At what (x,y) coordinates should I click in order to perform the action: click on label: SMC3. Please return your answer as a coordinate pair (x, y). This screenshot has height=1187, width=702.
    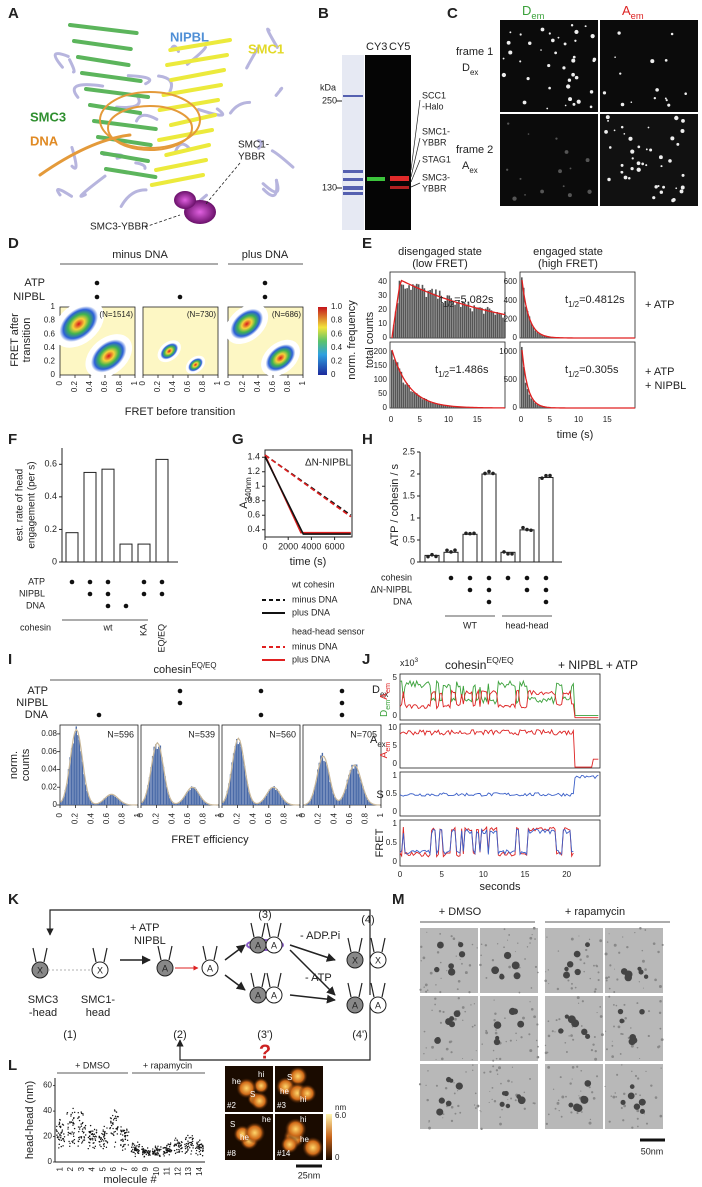
    Looking at the image, I should click on (48, 116).